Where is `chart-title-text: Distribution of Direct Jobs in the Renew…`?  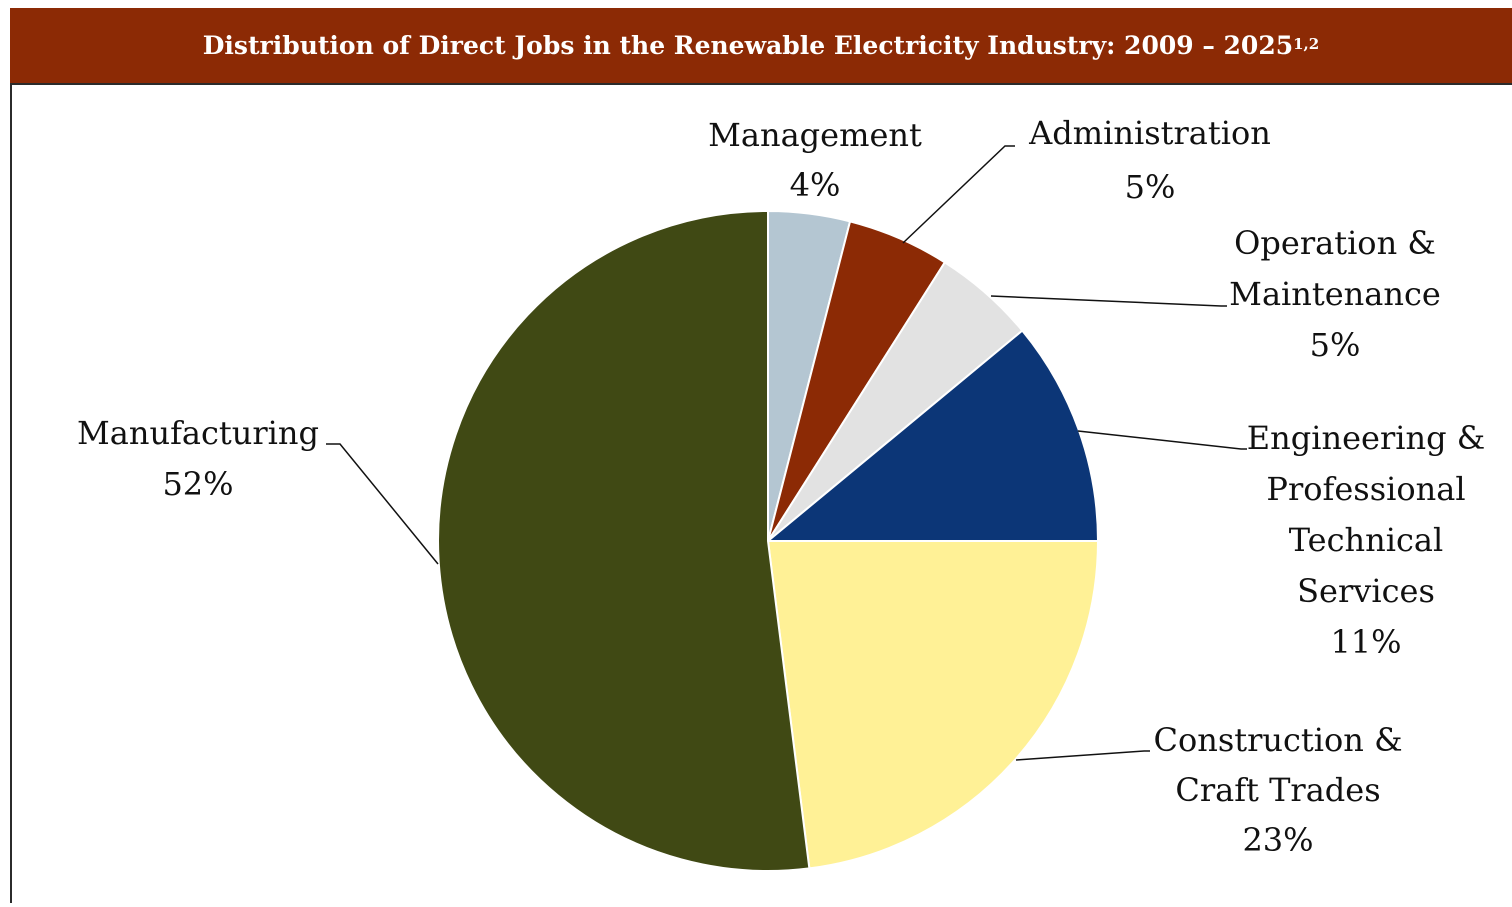
chart-title-text: Distribution of Direct Jobs in the Renew… is located at coordinates (748, 45).